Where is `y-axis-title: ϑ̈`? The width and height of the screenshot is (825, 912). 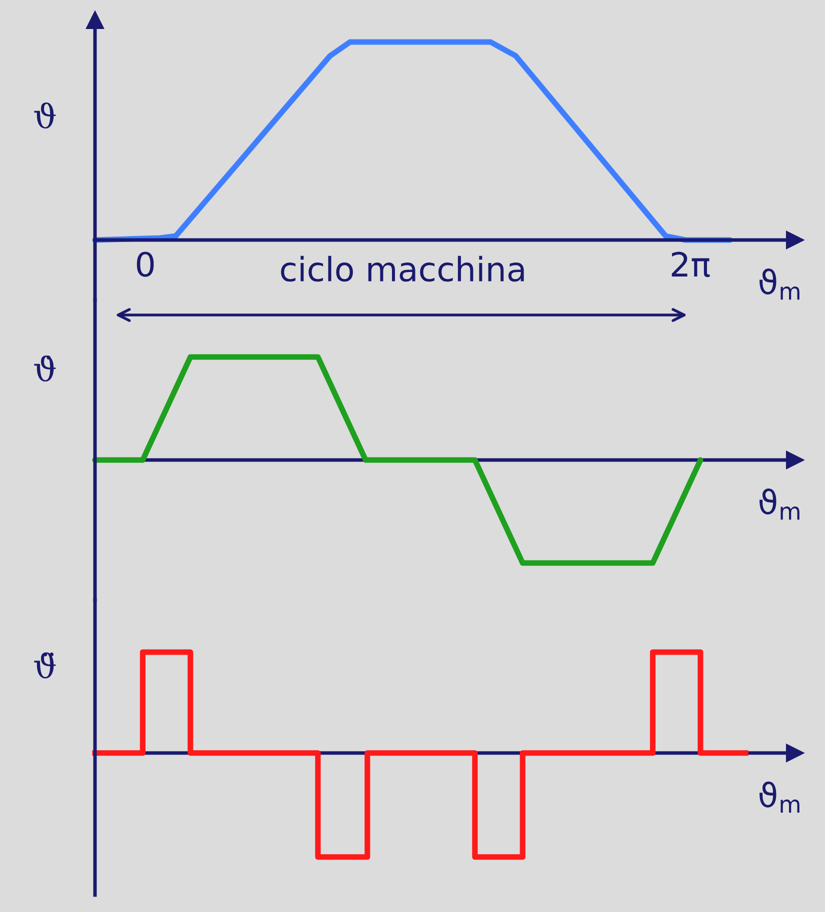 y-axis-title: ϑ̈ is located at coordinates (45, 665).